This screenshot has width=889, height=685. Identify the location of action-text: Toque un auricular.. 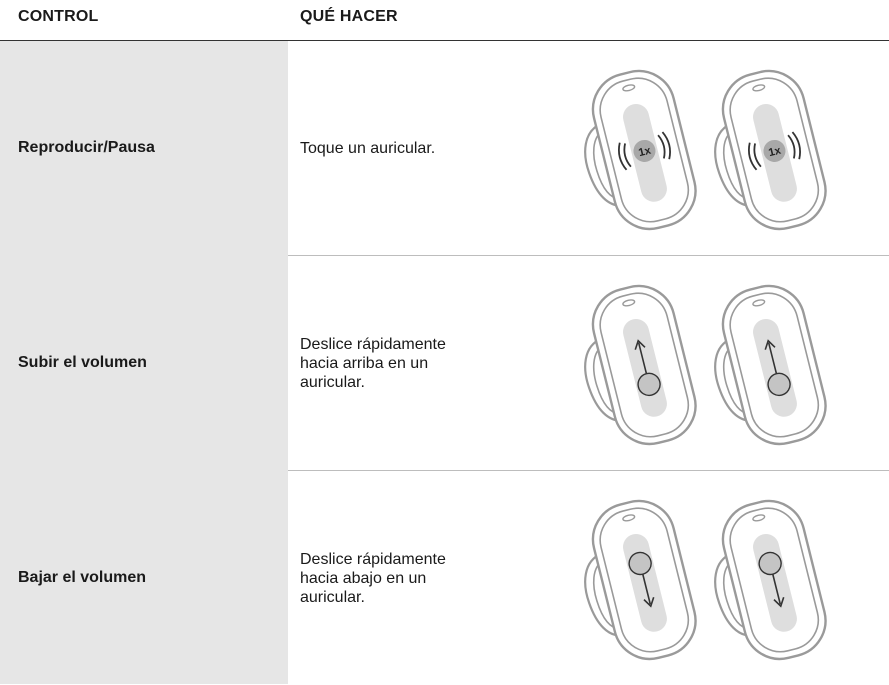
(367, 148).